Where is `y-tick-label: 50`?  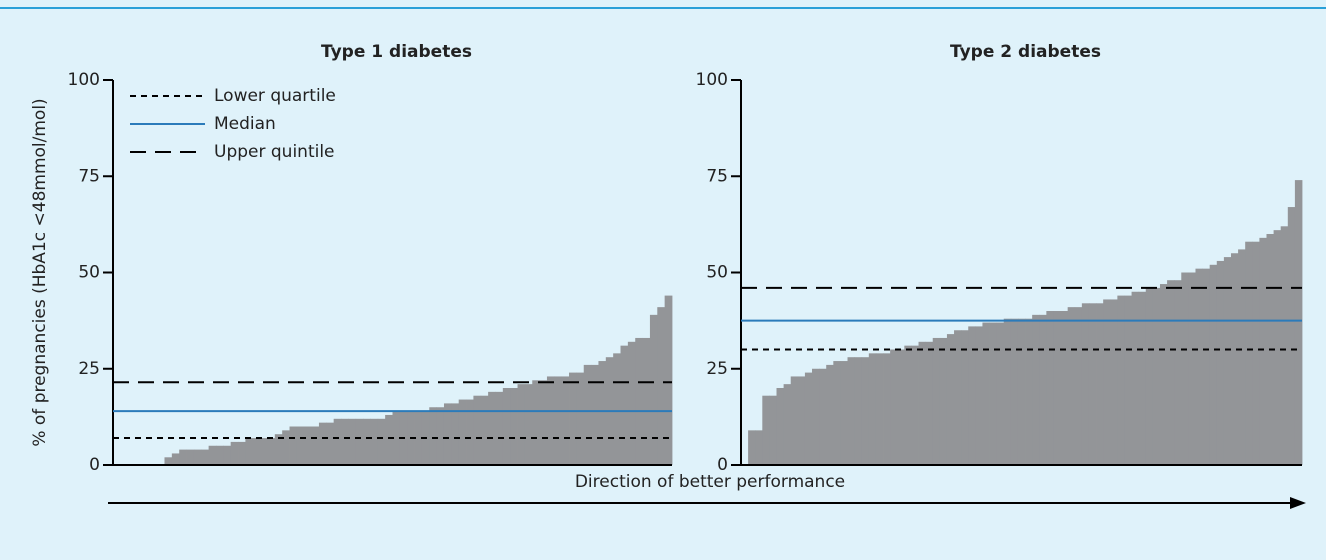
y-tick-label: 50 is located at coordinates (89, 273).